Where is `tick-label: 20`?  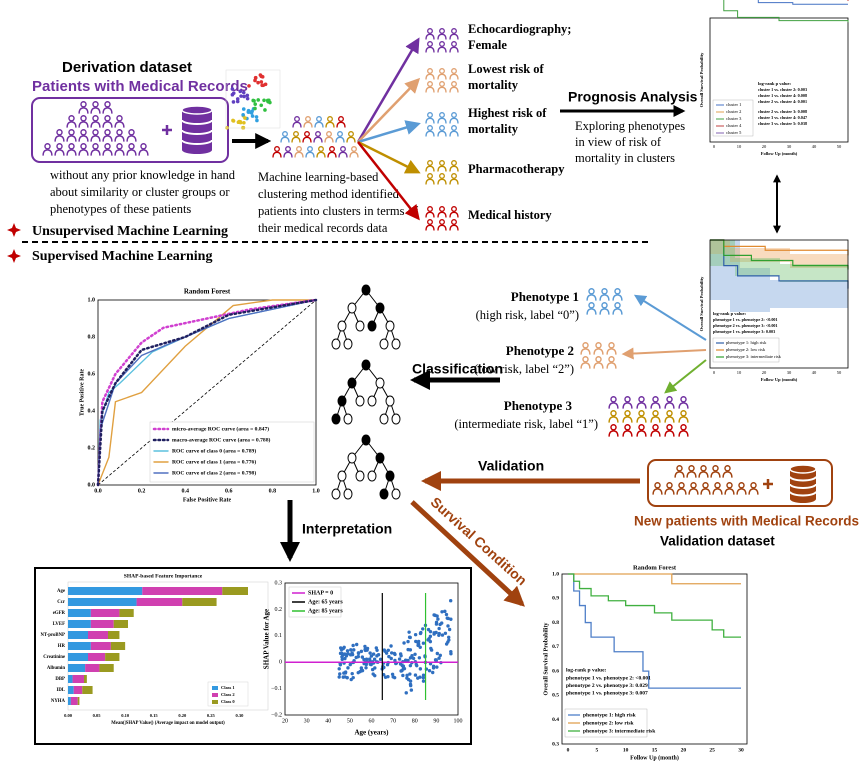
tick-label: 20 is located at coordinates (285, 721).